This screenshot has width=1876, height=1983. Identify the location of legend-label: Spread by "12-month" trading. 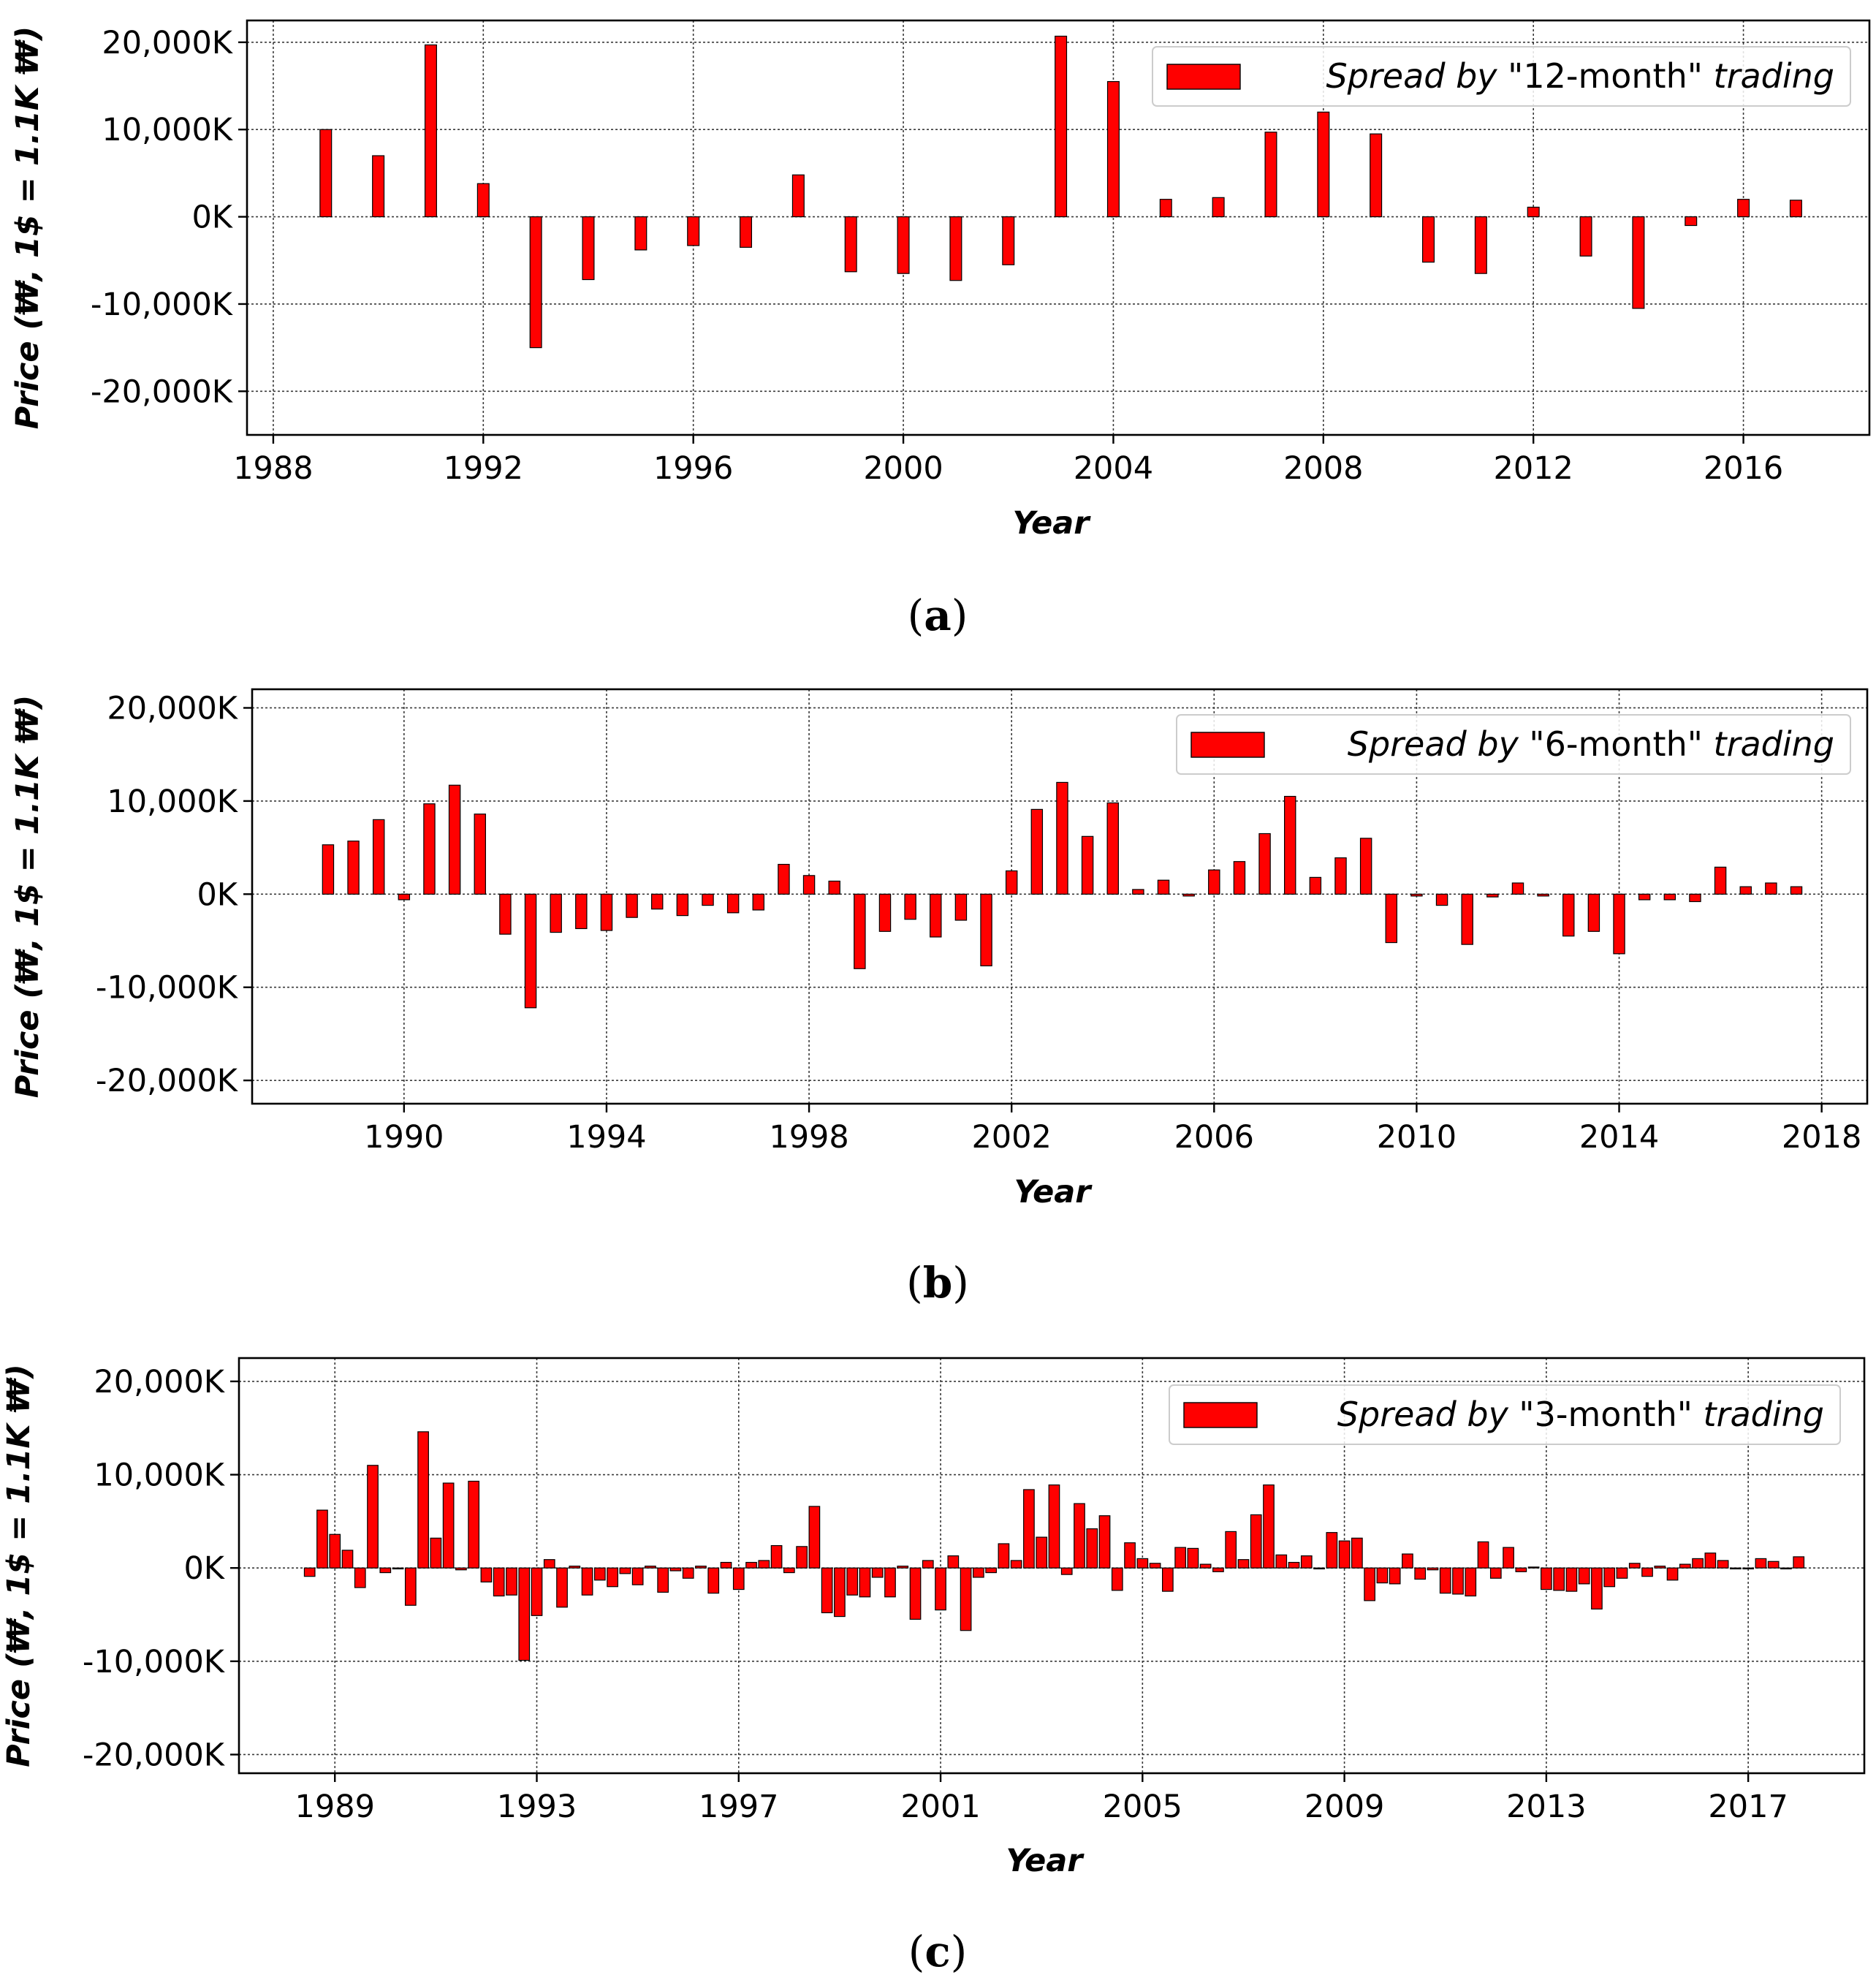
(1580, 76).